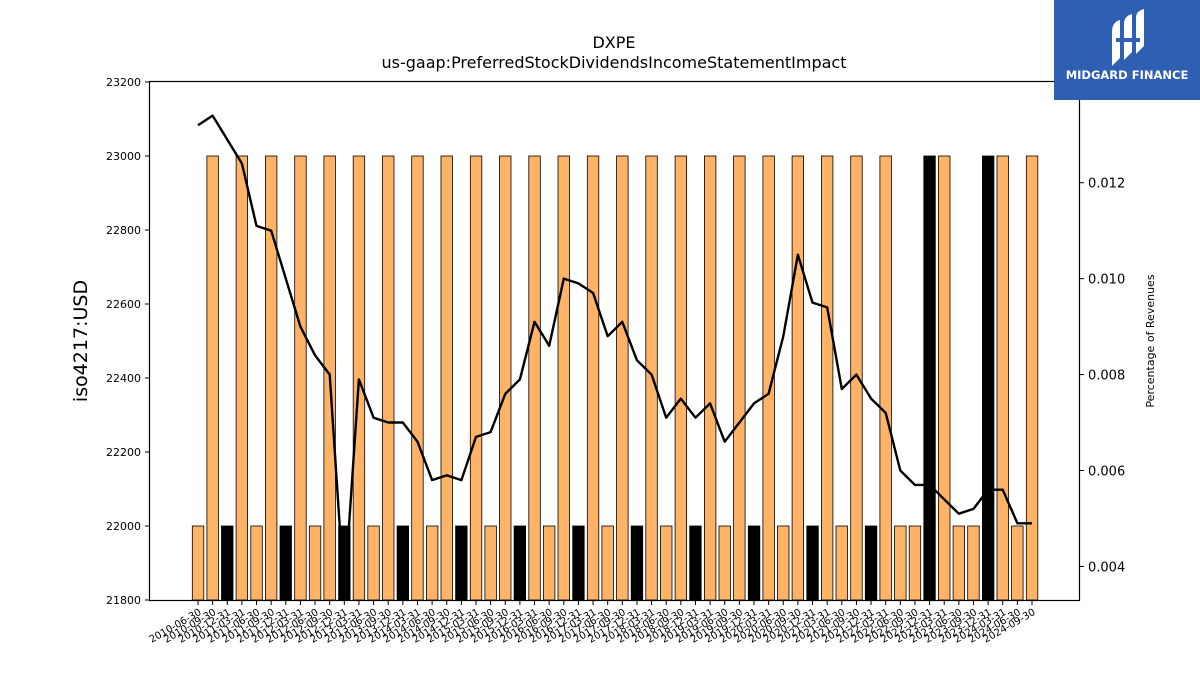 The height and width of the screenshot is (675, 1200). I want to click on logo-text: MIDGARD FINANCE, so click(1127, 75).